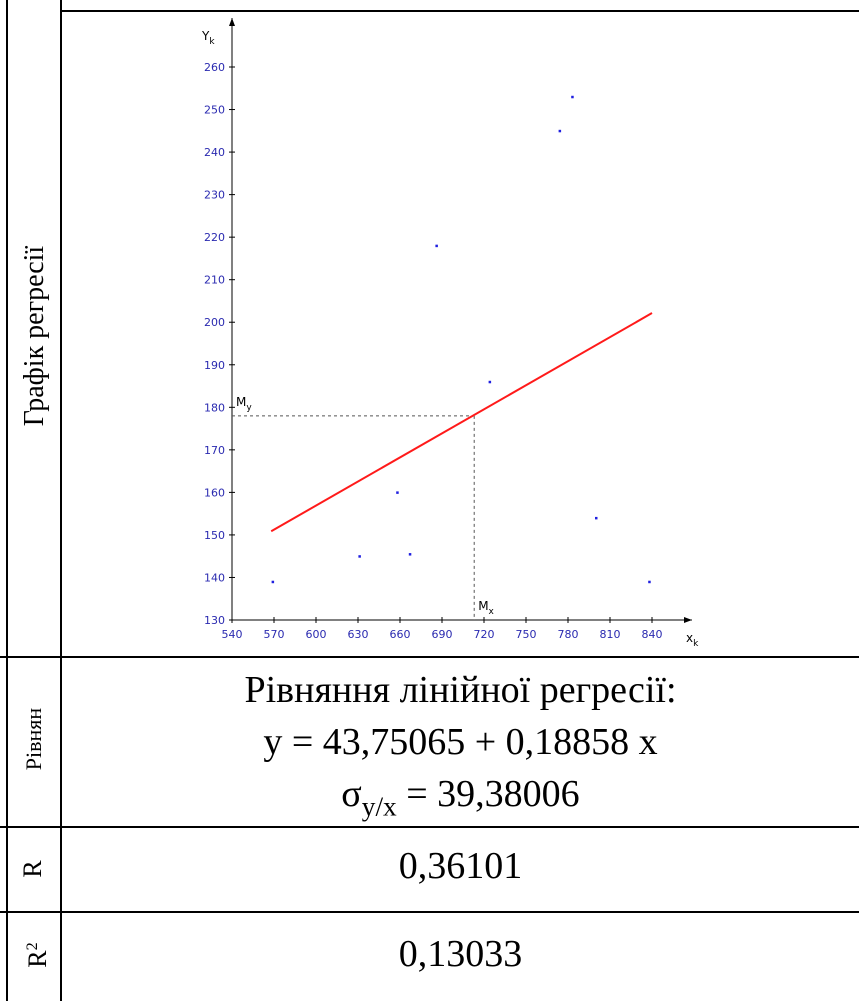 Image resolution: width=859 pixels, height=1001 pixels. Describe the element at coordinates (442, 634) in the screenshot. I see `x-tick-label: 690` at that location.